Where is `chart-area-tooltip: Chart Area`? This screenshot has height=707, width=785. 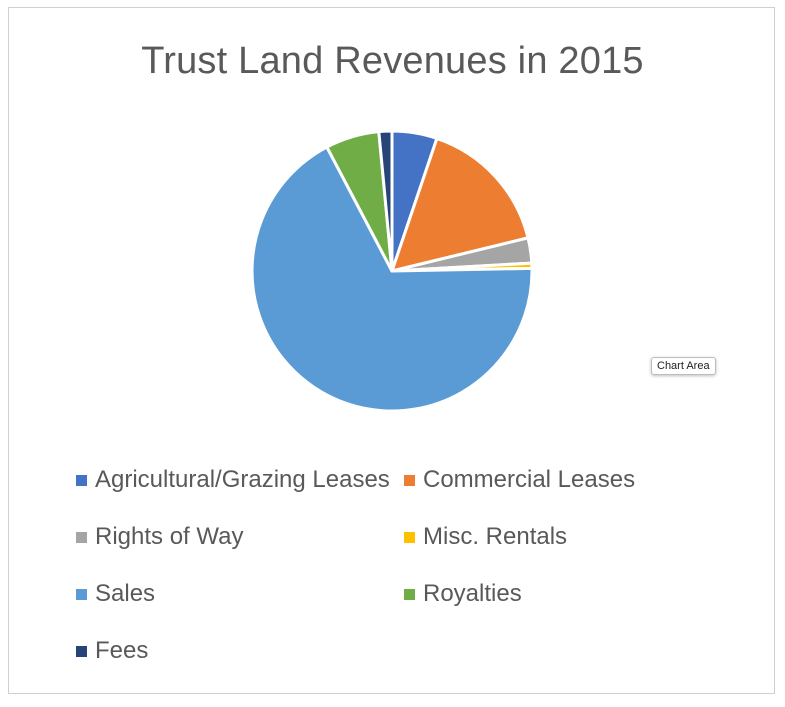
chart-area-tooltip: Chart Area is located at coordinates (683, 366).